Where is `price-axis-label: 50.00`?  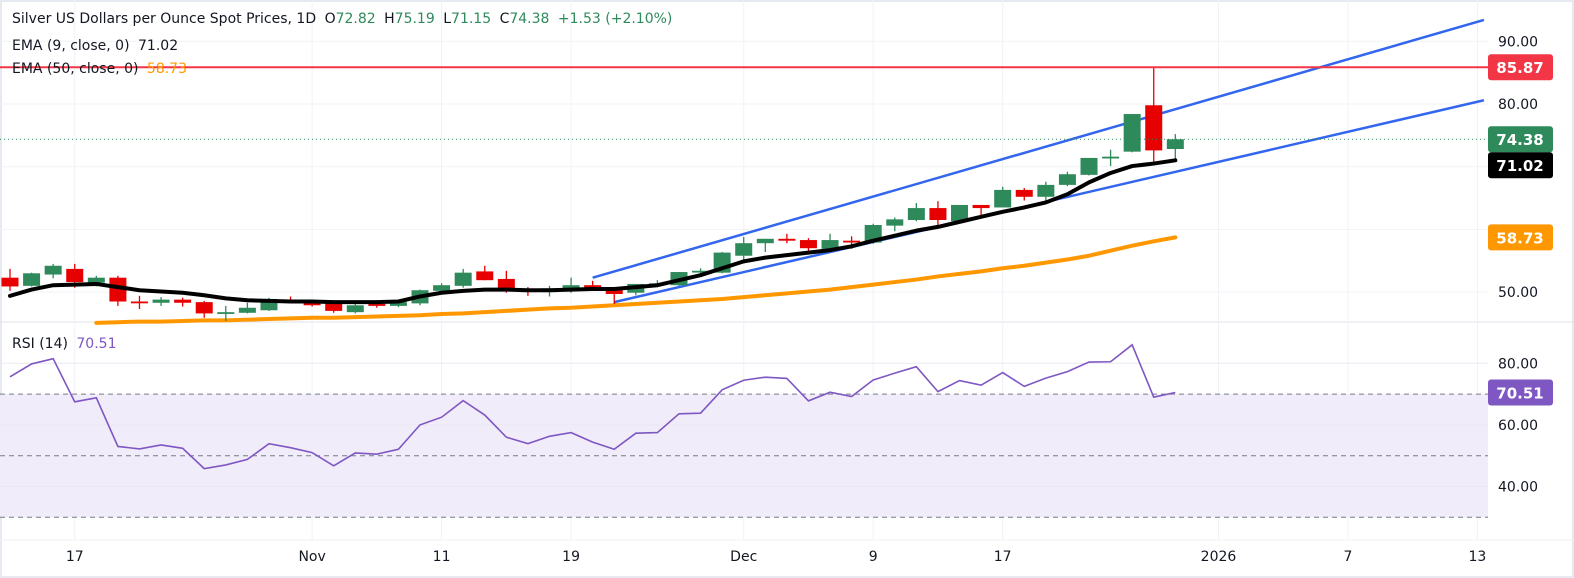 price-axis-label: 50.00 is located at coordinates (1518, 293).